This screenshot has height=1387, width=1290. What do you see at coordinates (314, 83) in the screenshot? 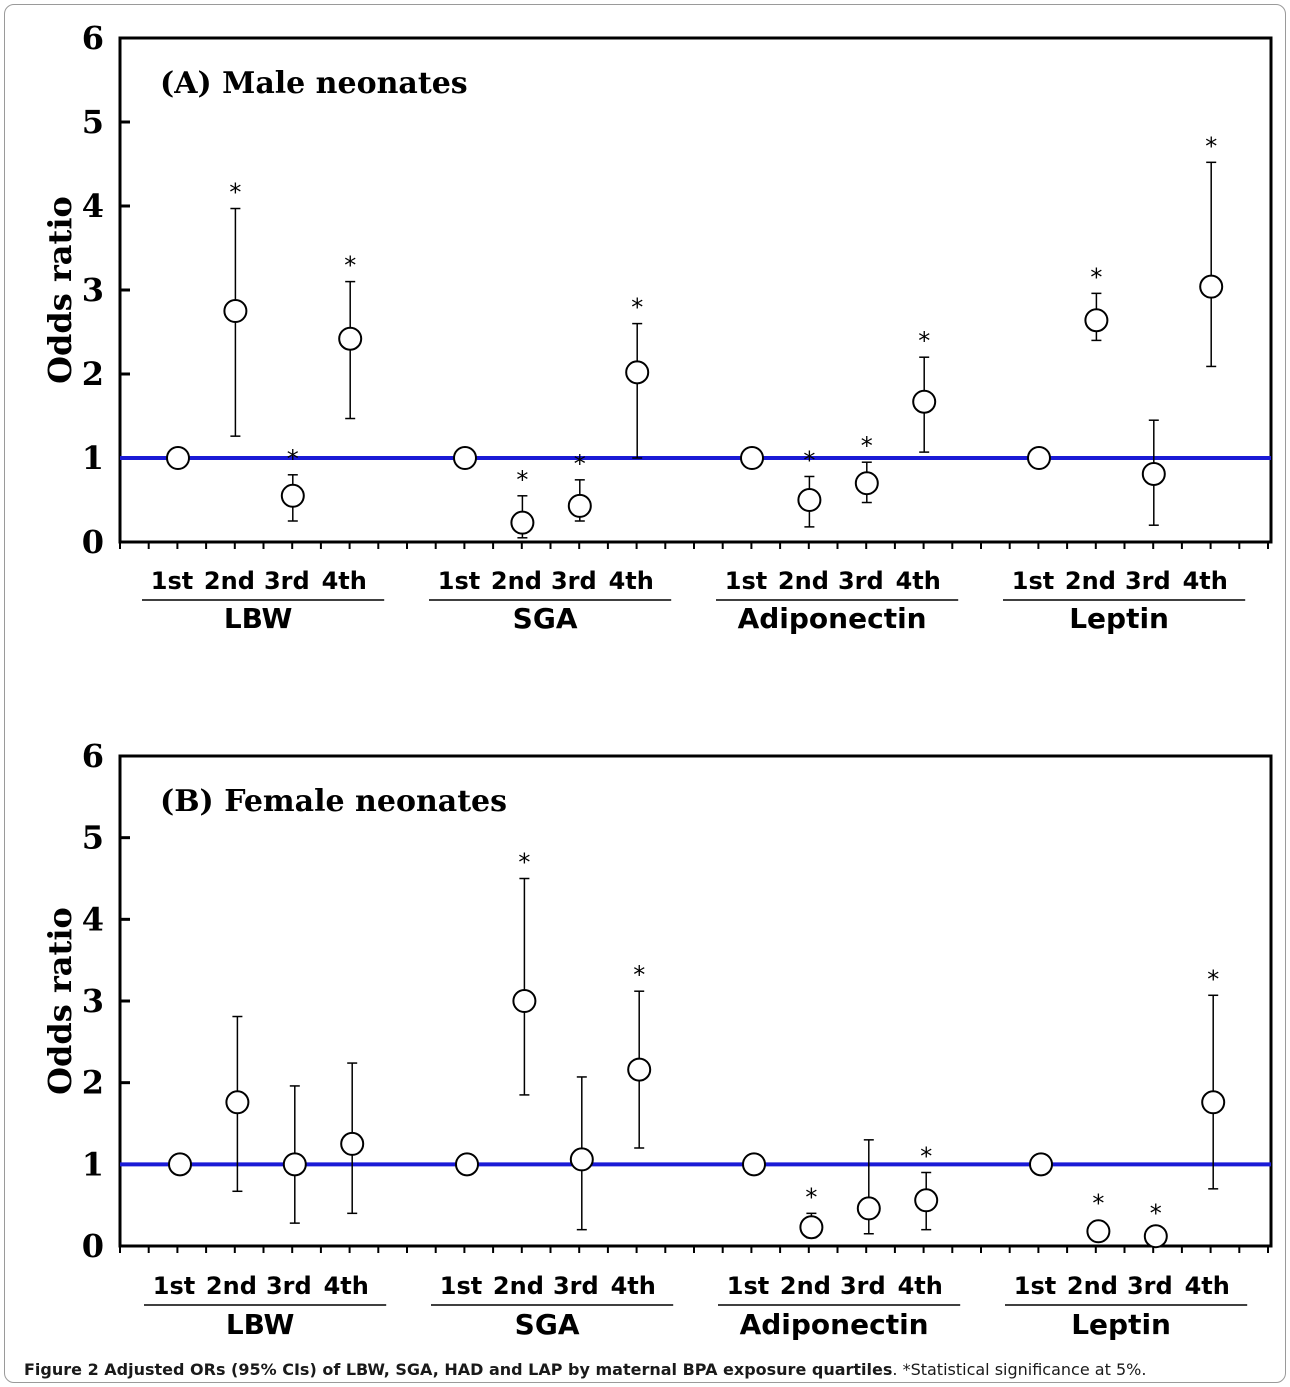
I see `panel-title: (A) Male neonates` at bounding box center [314, 83].